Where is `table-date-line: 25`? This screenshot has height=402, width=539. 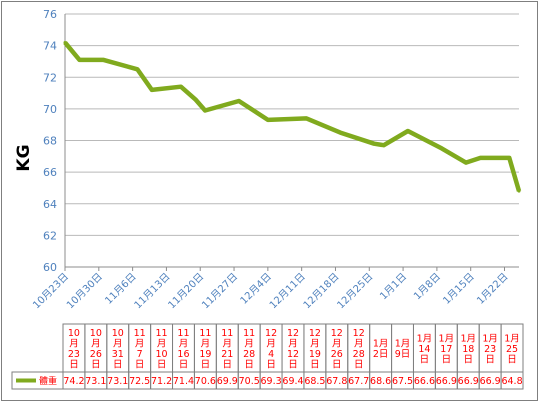 table-date-line: 25 is located at coordinates (512, 349).